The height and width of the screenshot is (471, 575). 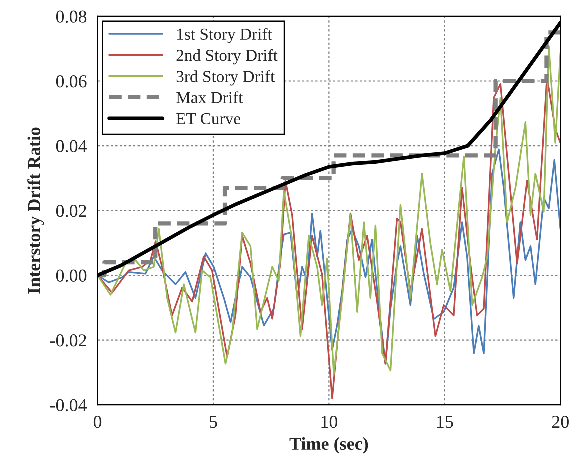 What do you see at coordinates (445, 422) in the screenshot?
I see `x-tick-label: 15` at bounding box center [445, 422].